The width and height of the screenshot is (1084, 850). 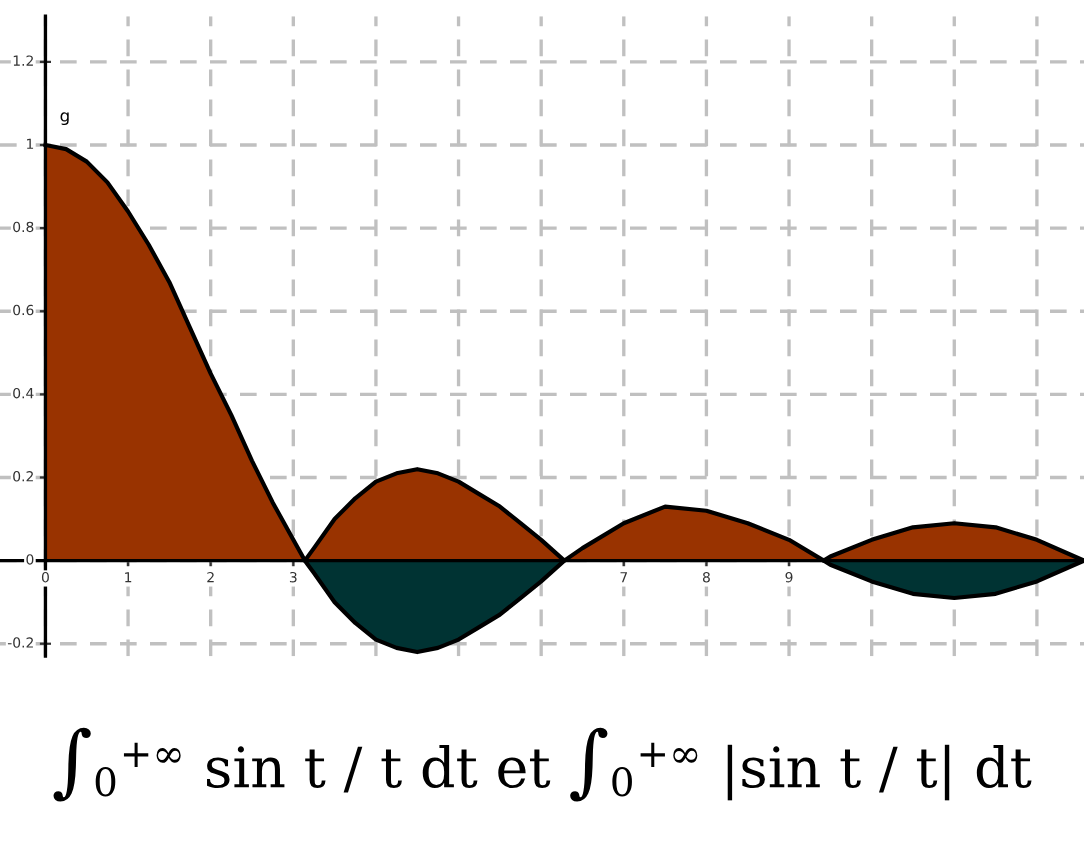 I want to click on annotation: g, so click(x=64, y=119).